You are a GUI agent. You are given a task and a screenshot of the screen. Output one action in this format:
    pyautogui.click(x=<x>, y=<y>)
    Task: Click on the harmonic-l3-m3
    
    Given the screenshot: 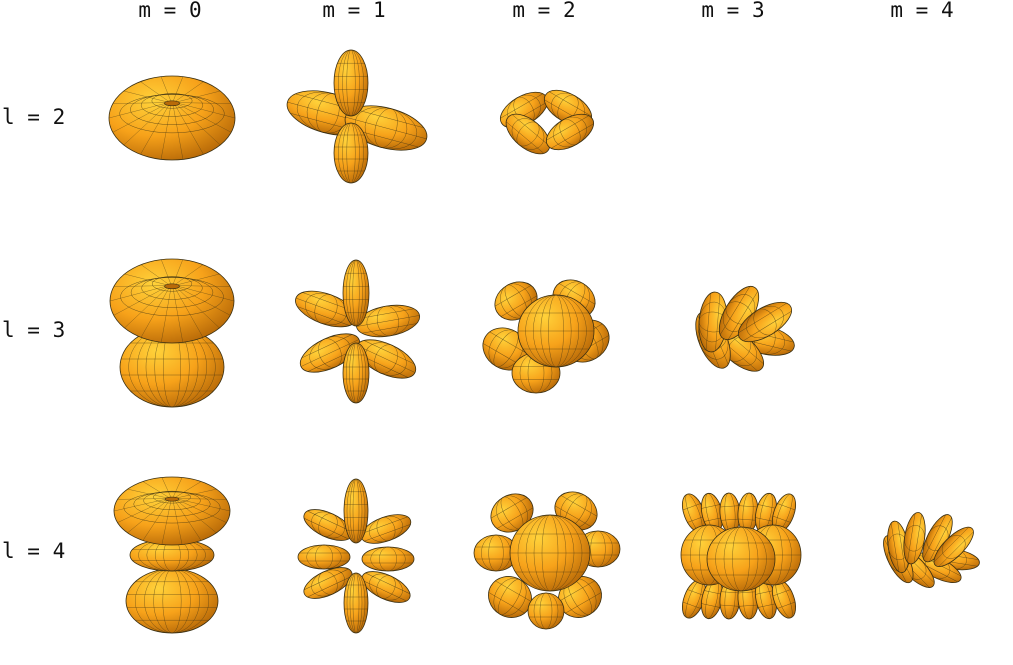 What is the action you would take?
    pyautogui.click(x=745, y=328)
    